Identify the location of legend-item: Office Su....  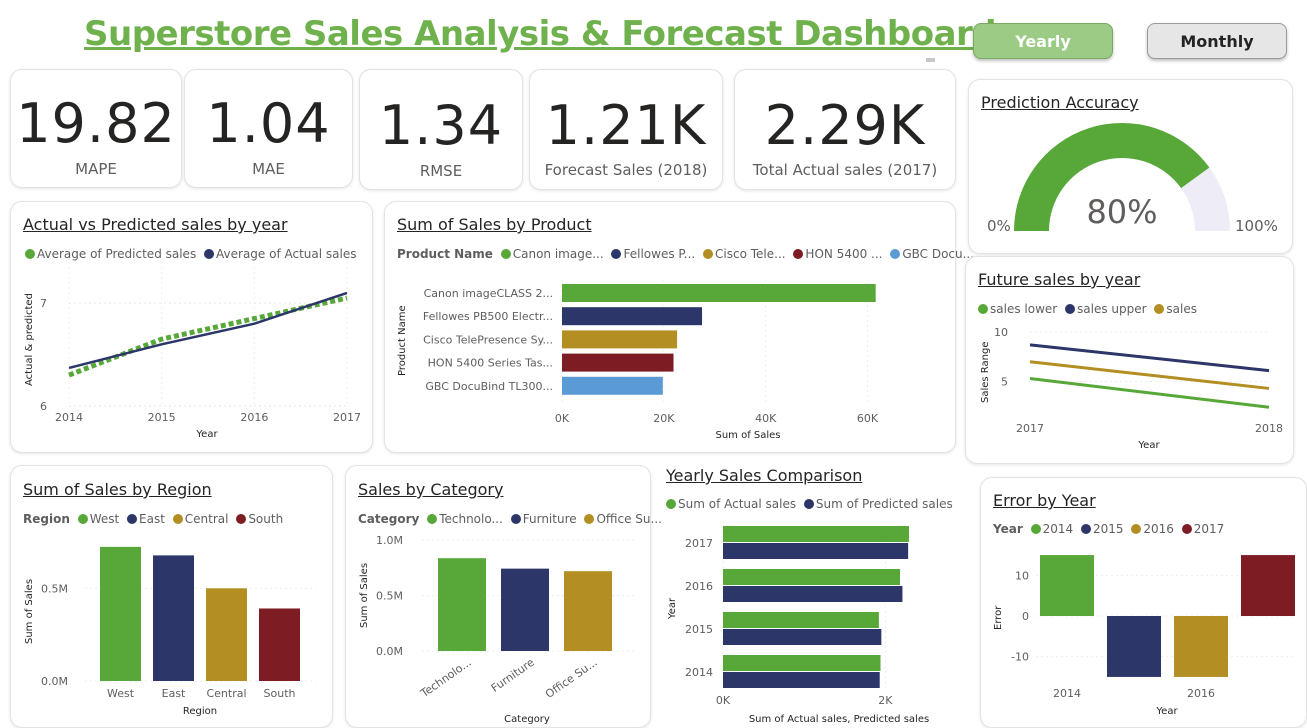
(629, 519).